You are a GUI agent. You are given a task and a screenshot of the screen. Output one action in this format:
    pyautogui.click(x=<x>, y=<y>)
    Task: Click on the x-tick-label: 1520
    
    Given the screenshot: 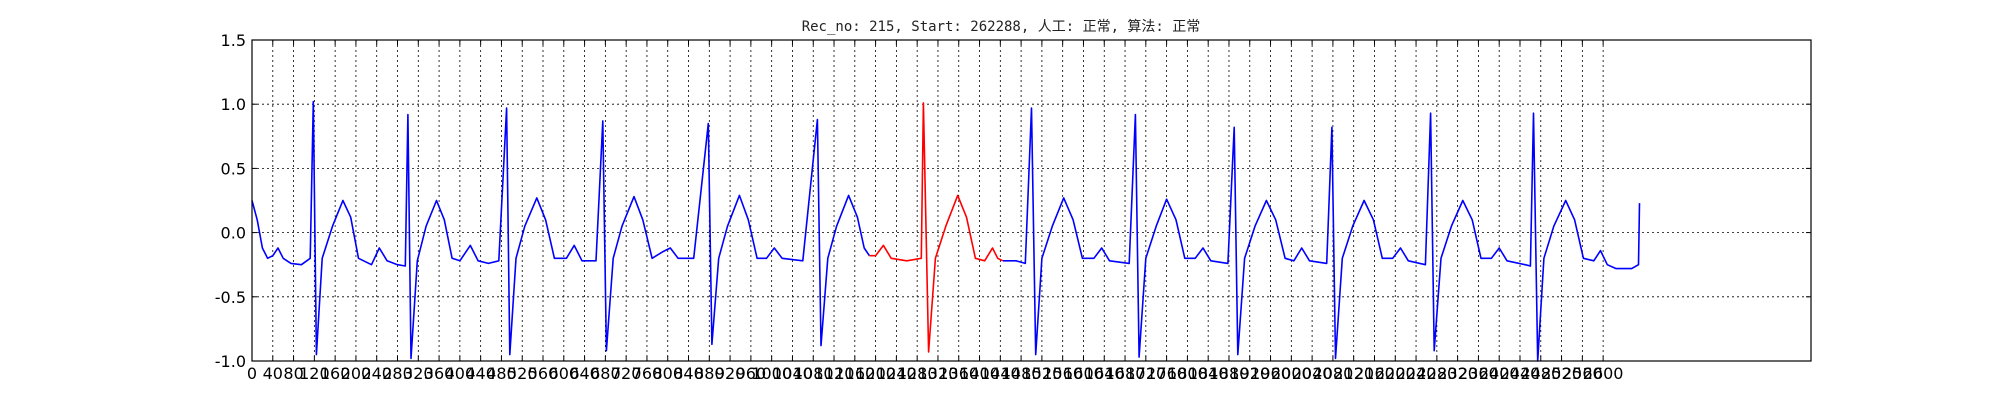 What is the action you would take?
    pyautogui.click(x=1042, y=373)
    